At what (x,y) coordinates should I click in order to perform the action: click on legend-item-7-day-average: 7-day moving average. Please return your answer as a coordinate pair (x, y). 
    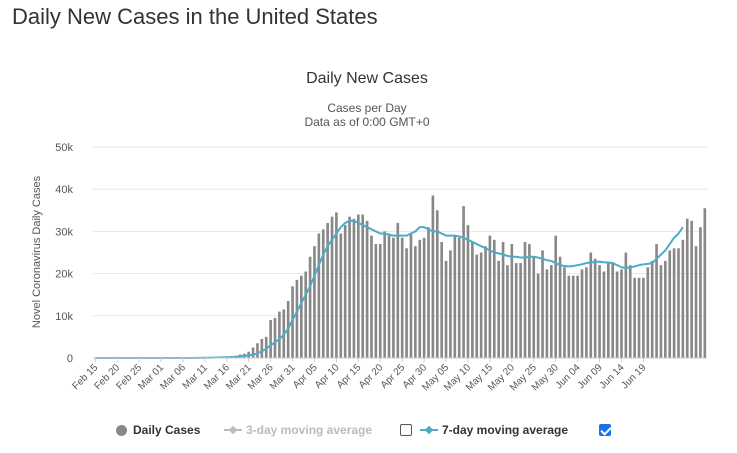
    Looking at the image, I should click on (494, 430).